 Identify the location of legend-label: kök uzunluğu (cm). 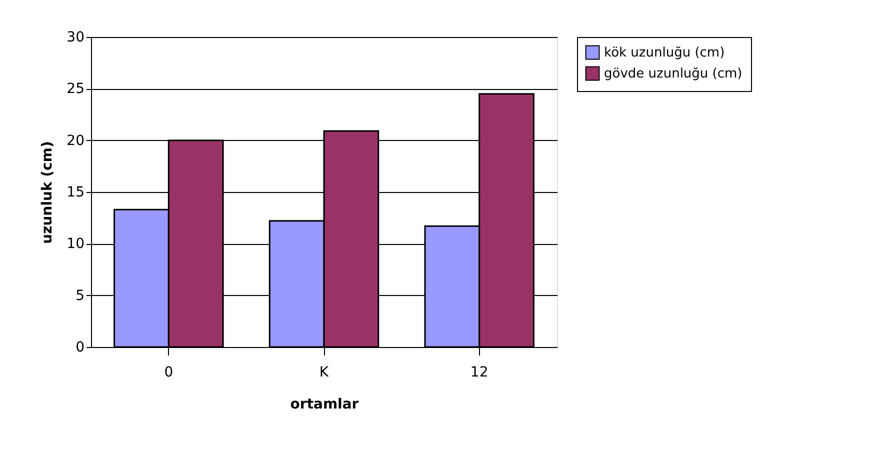
(664, 53).